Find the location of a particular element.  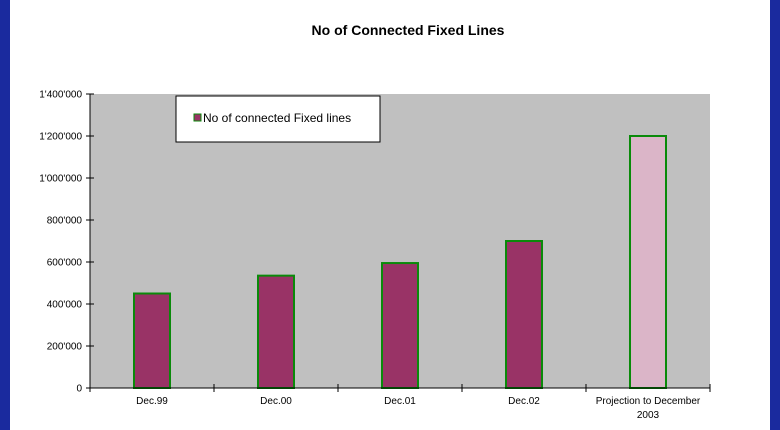

y-tick-label: 1'000'000 is located at coordinates (60, 179).